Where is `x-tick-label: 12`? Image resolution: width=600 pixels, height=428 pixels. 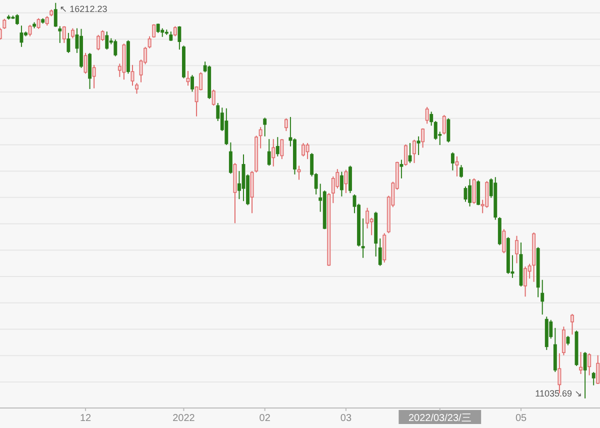
x-tick-label: 12 is located at coordinates (86, 418).